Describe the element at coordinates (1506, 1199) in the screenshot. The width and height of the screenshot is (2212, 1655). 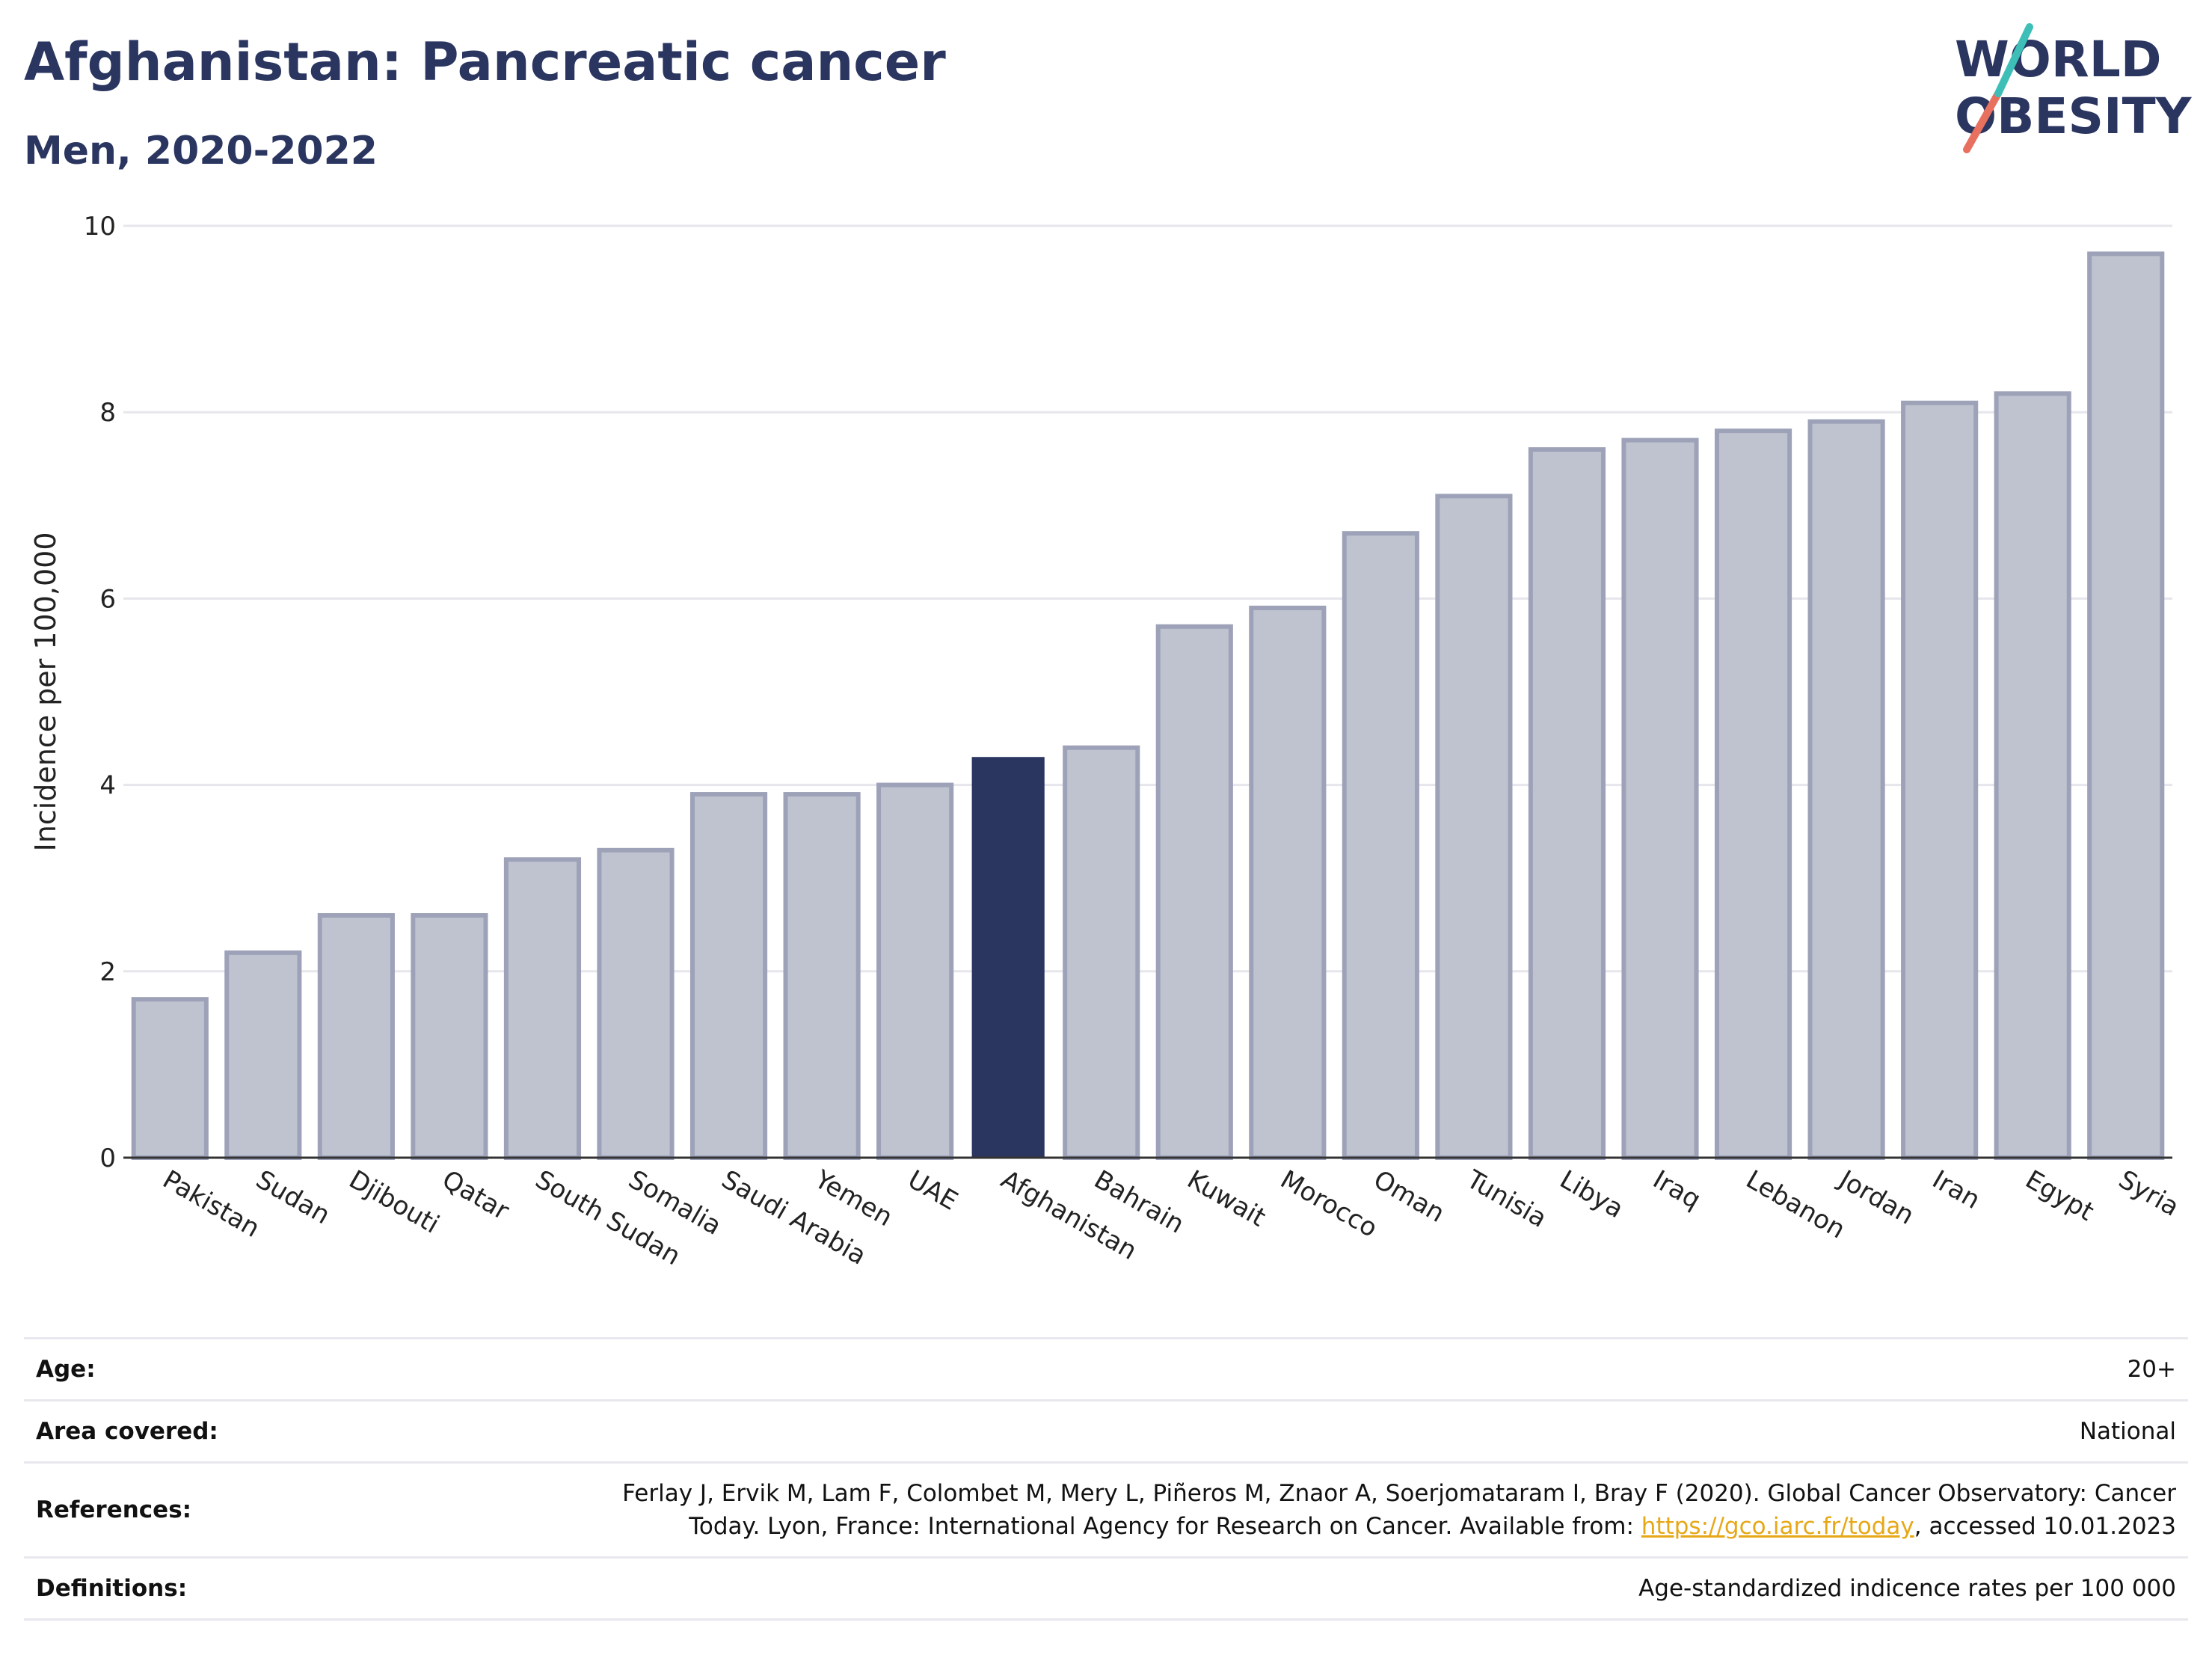
I see `x-tick-label: Tunisia` at that location.